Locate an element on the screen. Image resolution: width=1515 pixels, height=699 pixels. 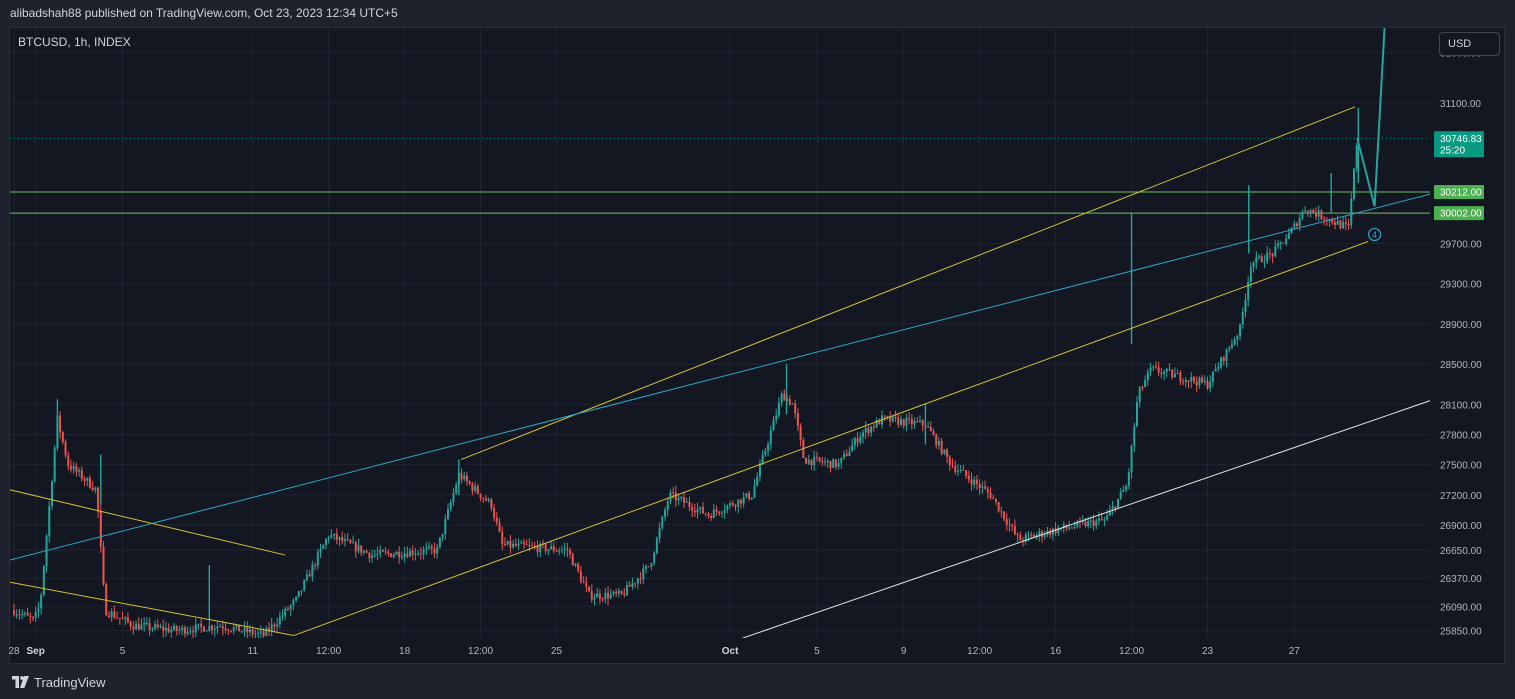
wave-label-text: 4 is located at coordinates (1374, 235).